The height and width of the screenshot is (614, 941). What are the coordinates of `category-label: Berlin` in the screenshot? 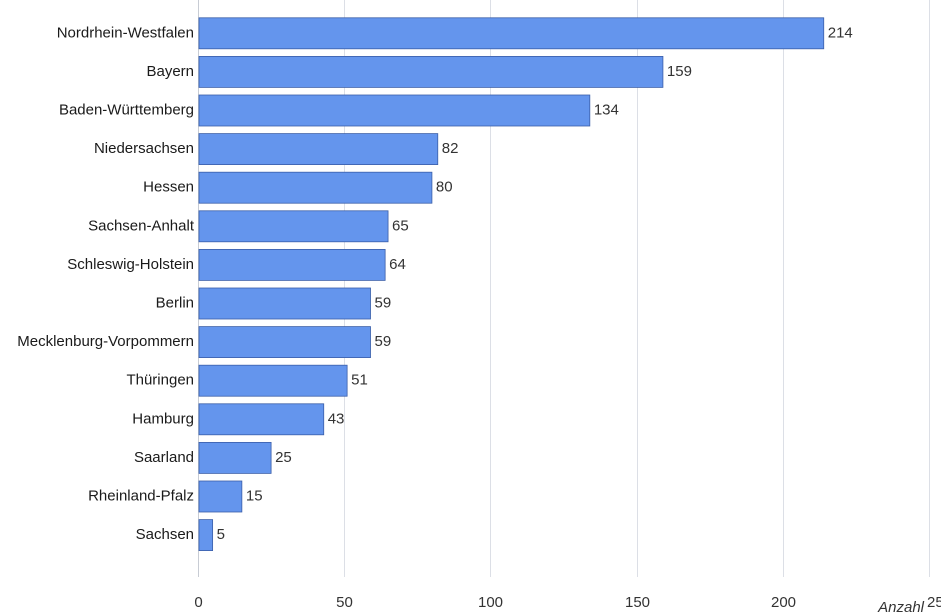 It's located at (175, 302).